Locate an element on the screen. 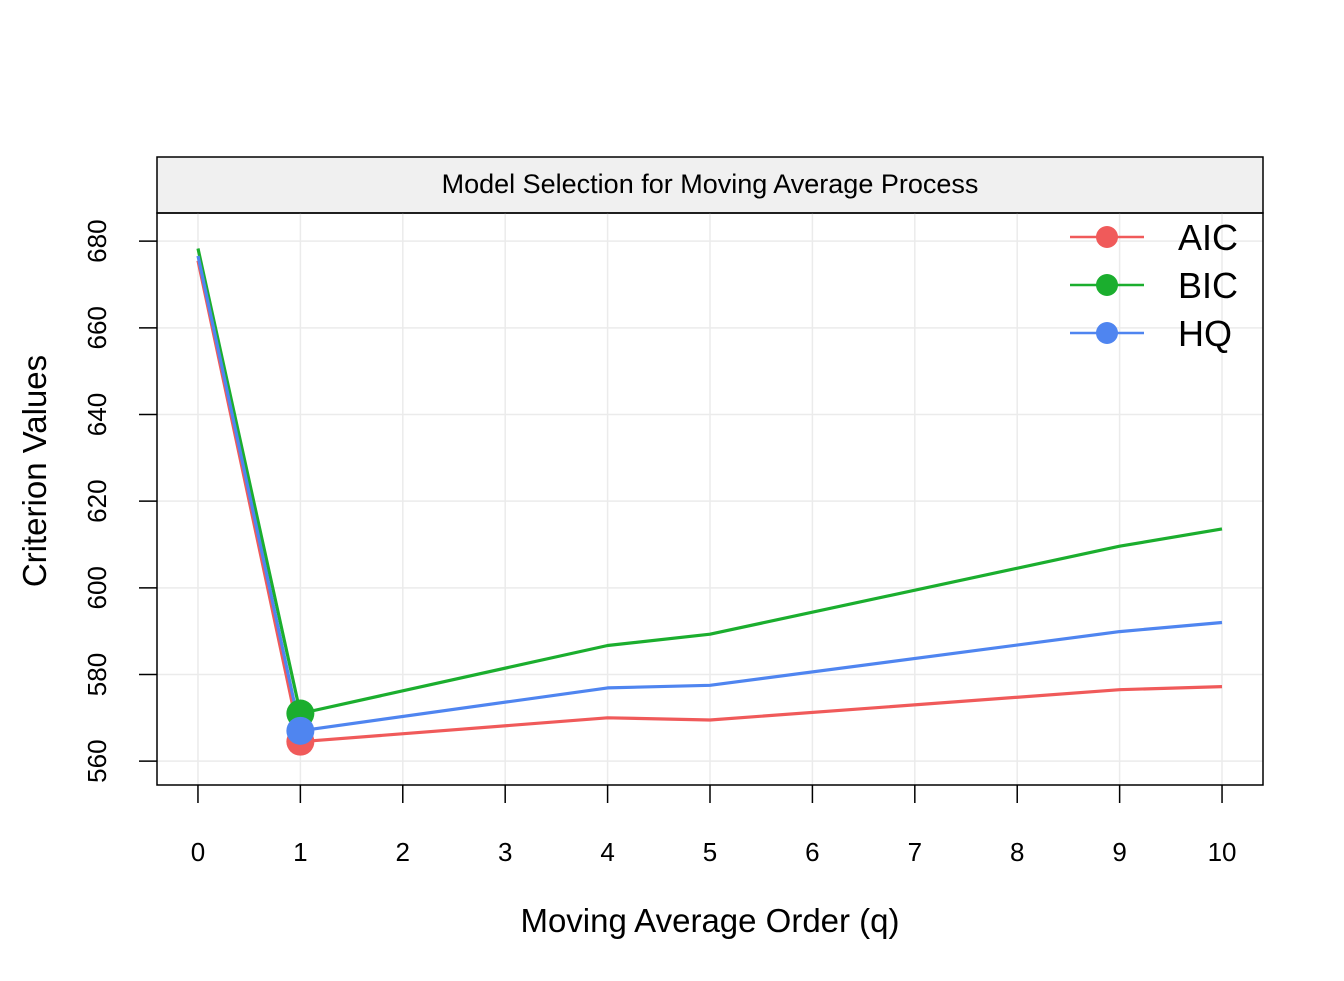  legend-marker-aic is located at coordinates (1107, 237).